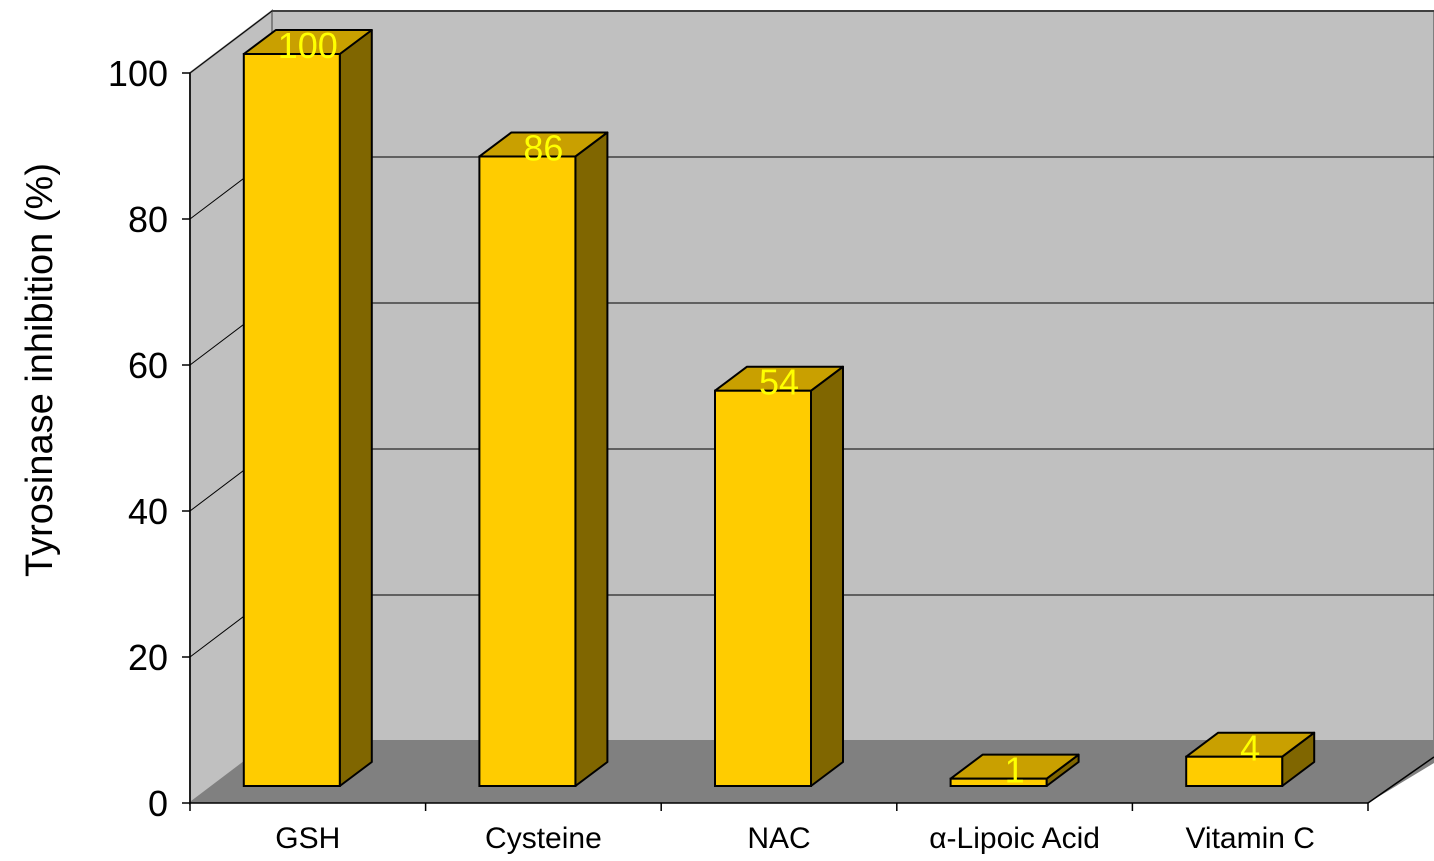 The image size is (1434, 861). I want to click on data-label: 1, so click(1015, 770).